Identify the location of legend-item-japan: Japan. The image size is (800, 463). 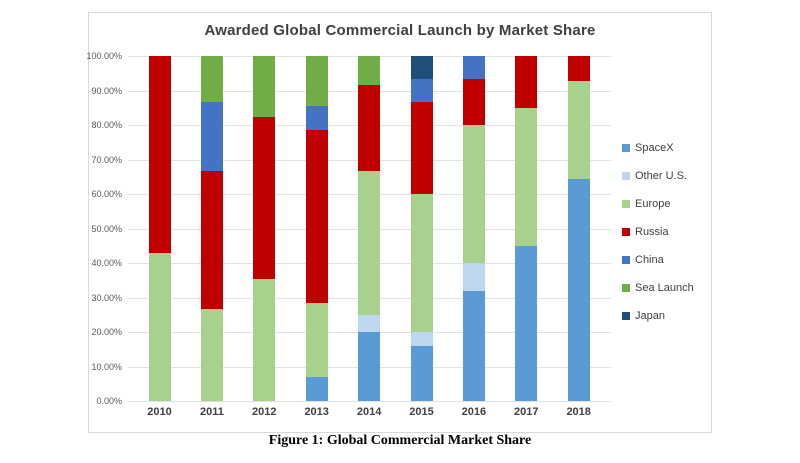
(666, 316).